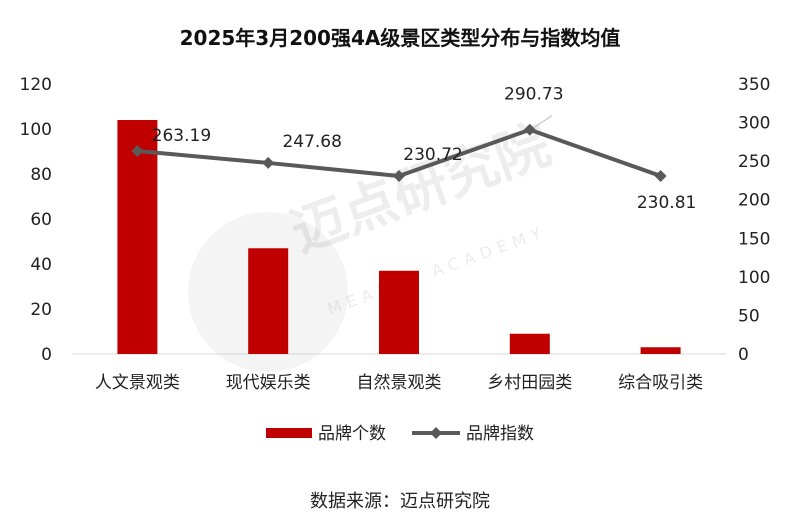 This screenshot has height=532, width=800. Describe the element at coordinates (289, 433) in the screenshot. I see `legend-swatch-bars` at that location.